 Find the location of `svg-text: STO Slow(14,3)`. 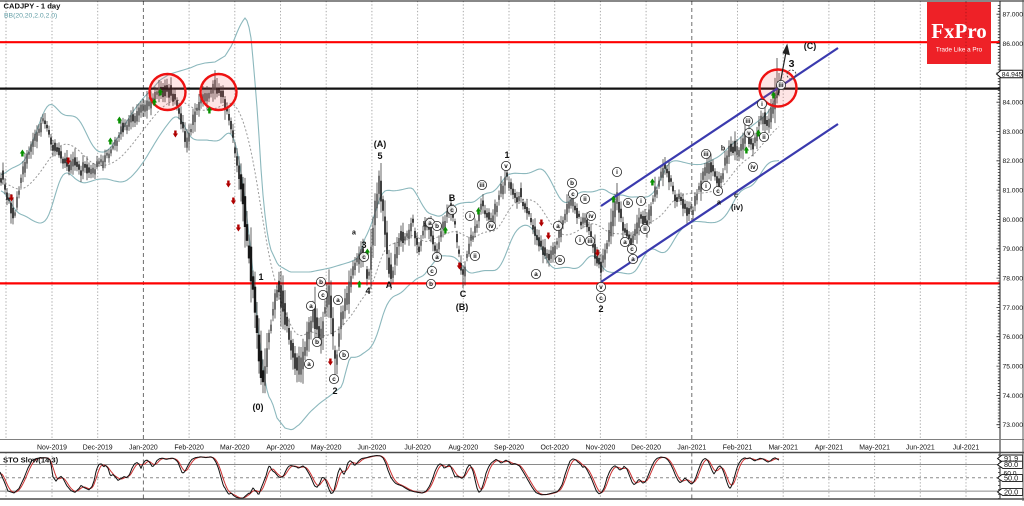

svg-text: STO Slow(14,3) is located at coordinates (31, 460).